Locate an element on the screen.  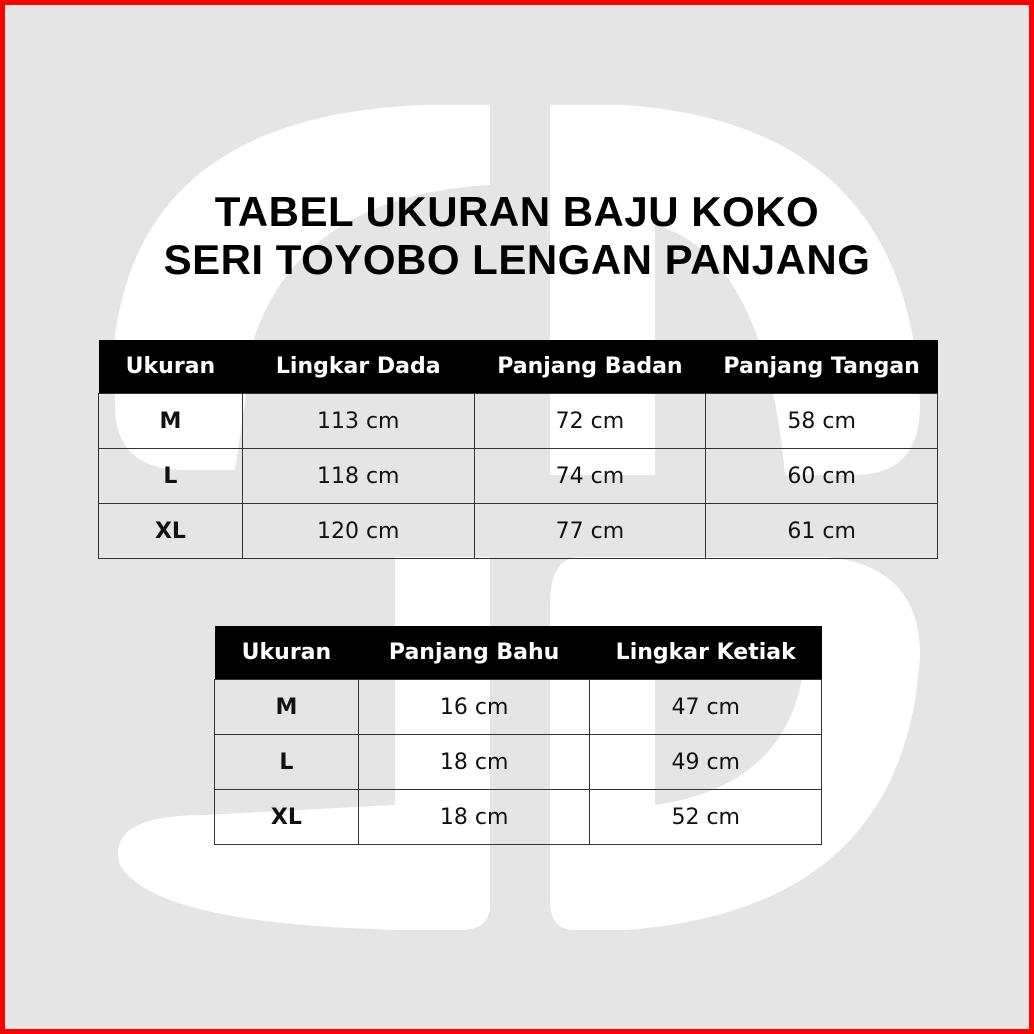
table-row: M 16 cm 47 cm is located at coordinates (518, 707).